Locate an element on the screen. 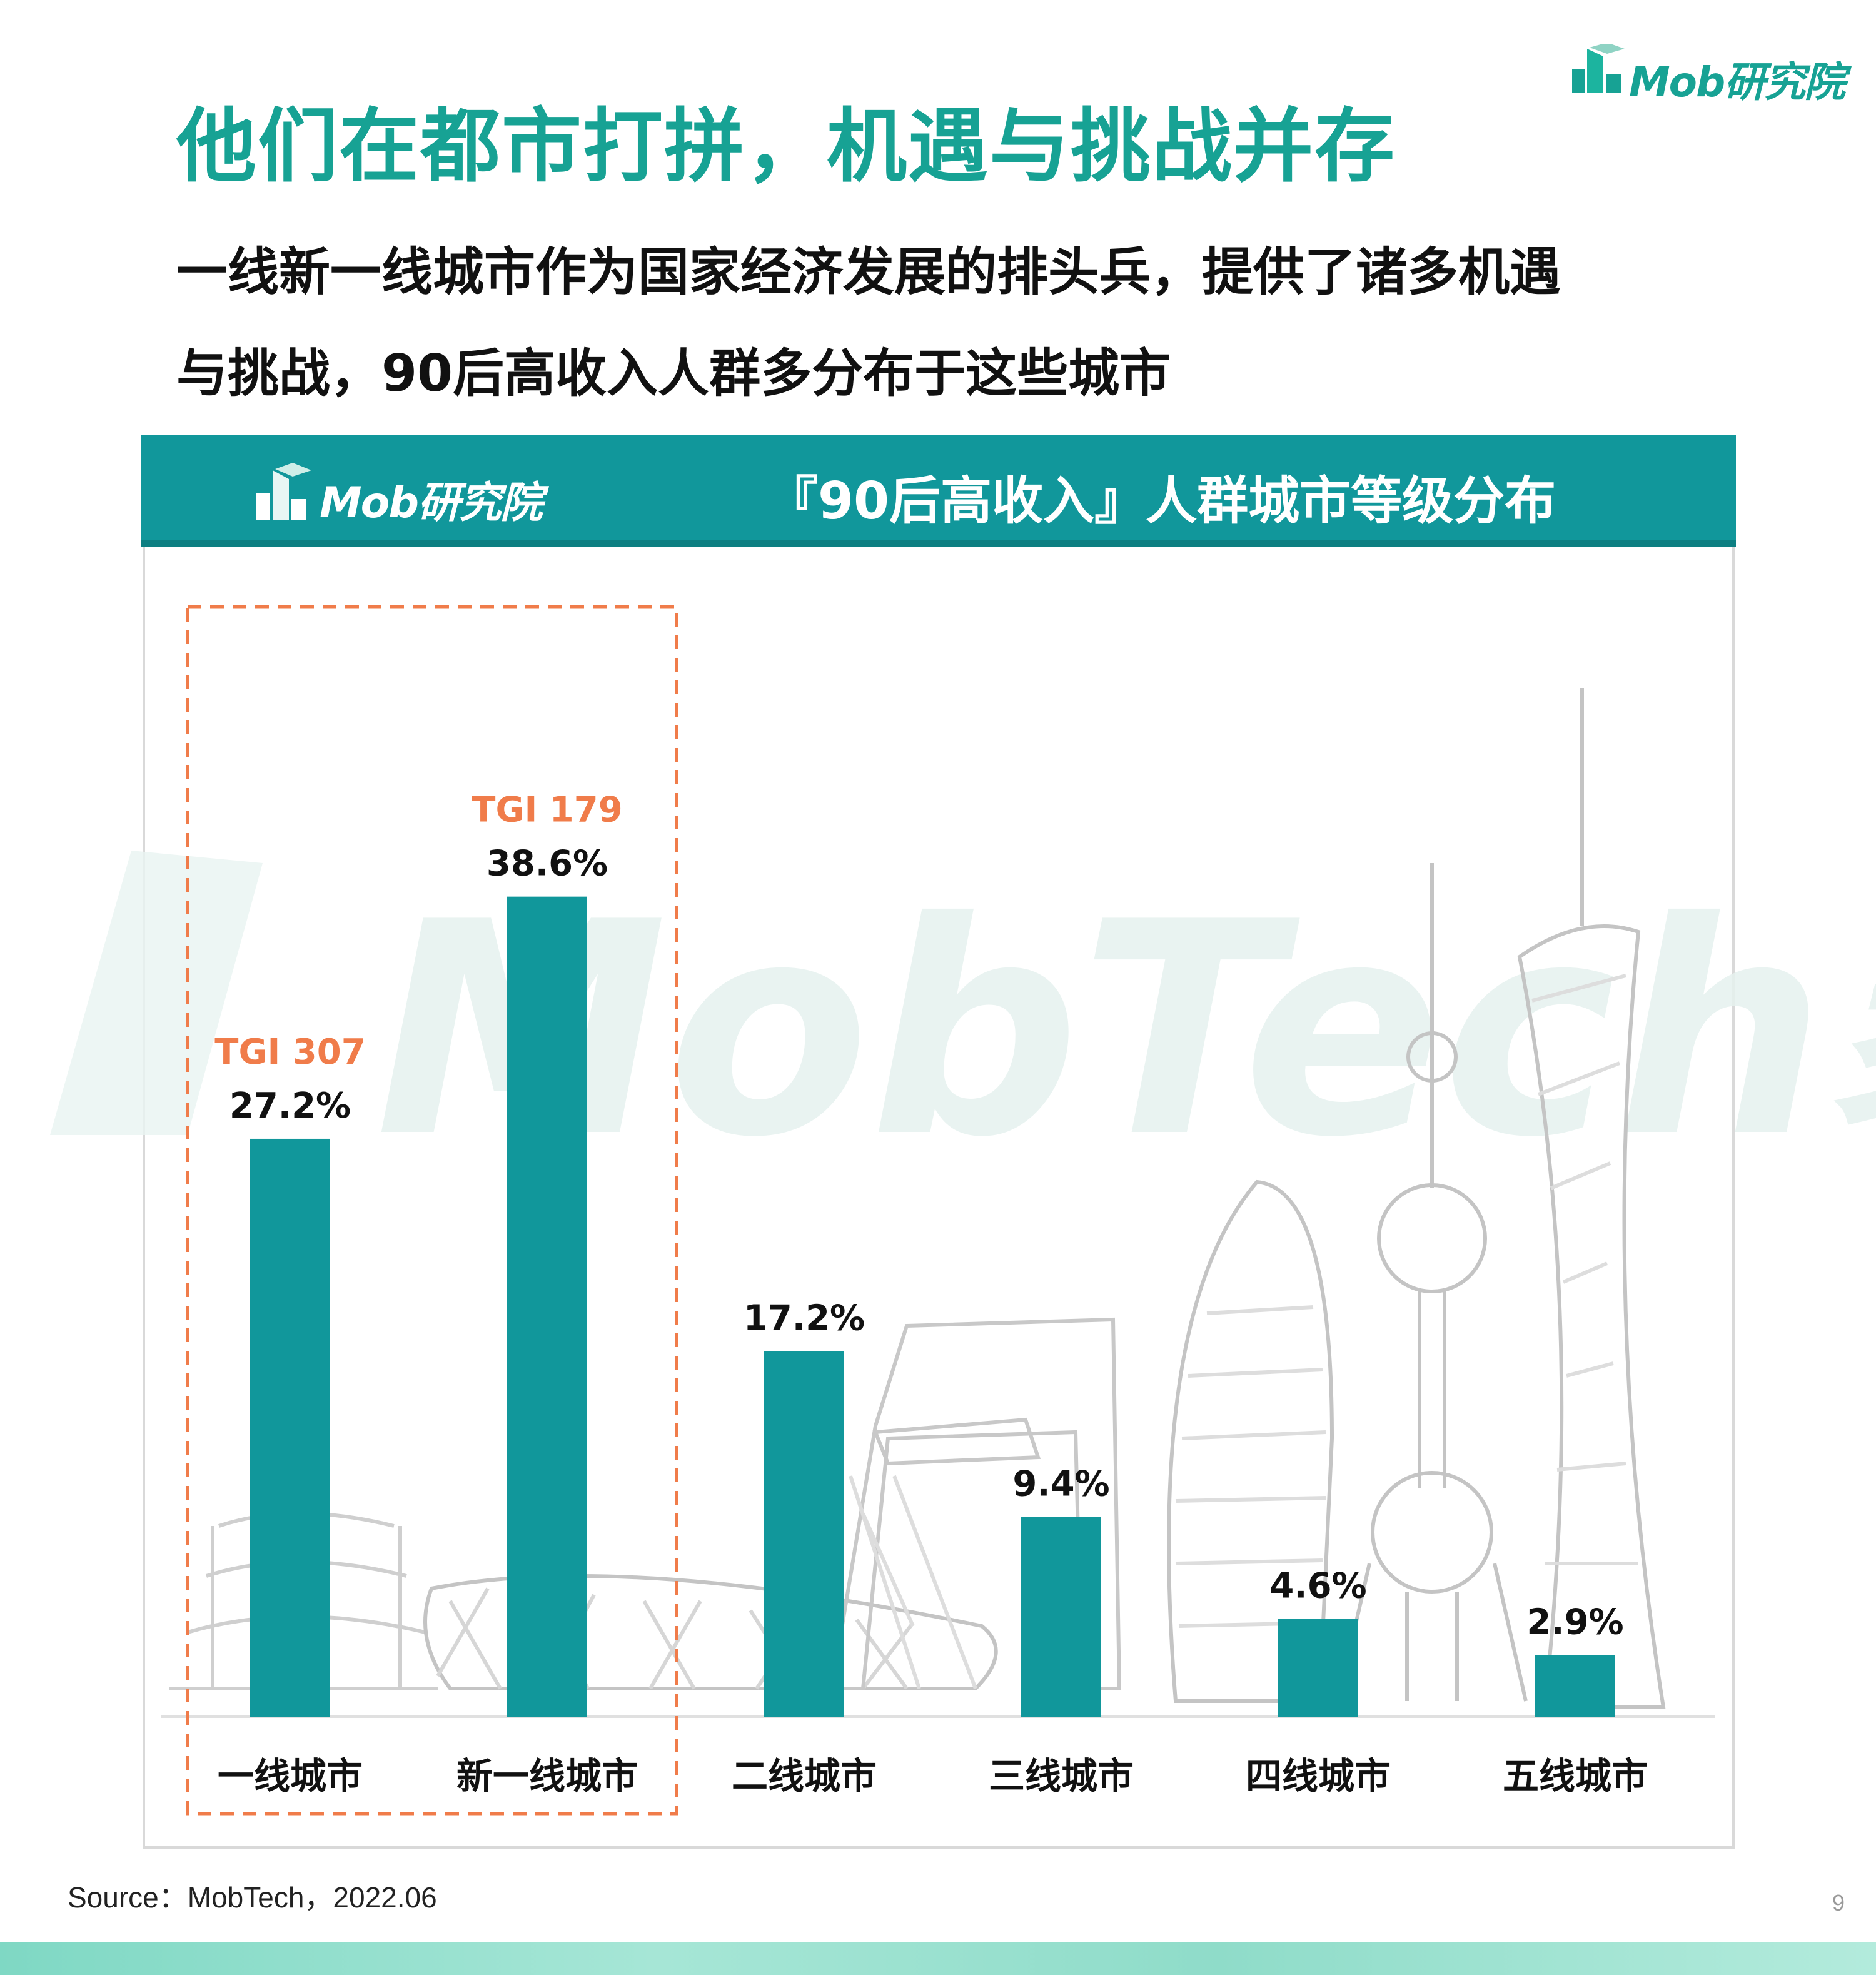  bar-xinyixian is located at coordinates (547, 1306).